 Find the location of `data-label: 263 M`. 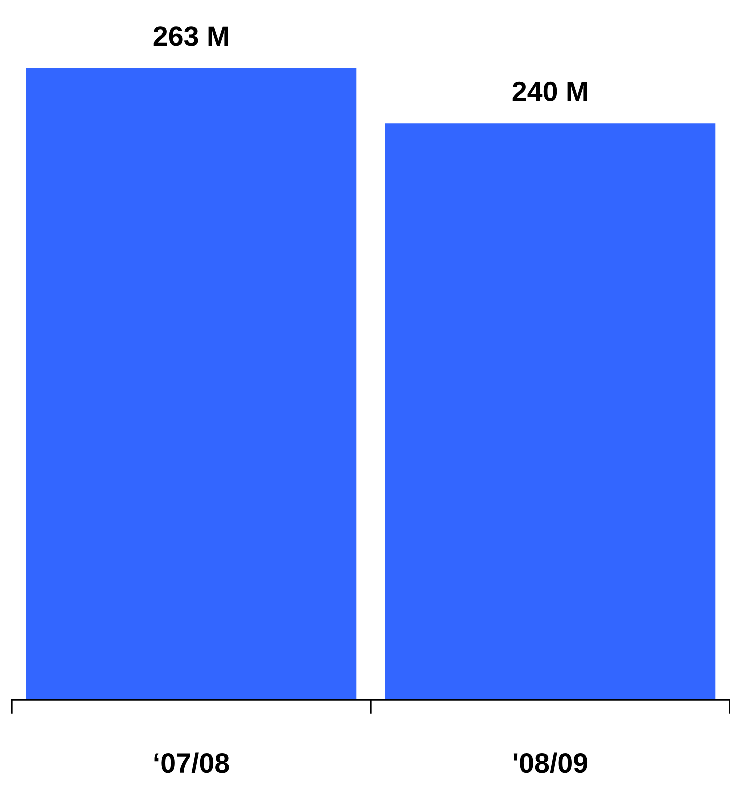

data-label: 263 M is located at coordinates (191, 36).